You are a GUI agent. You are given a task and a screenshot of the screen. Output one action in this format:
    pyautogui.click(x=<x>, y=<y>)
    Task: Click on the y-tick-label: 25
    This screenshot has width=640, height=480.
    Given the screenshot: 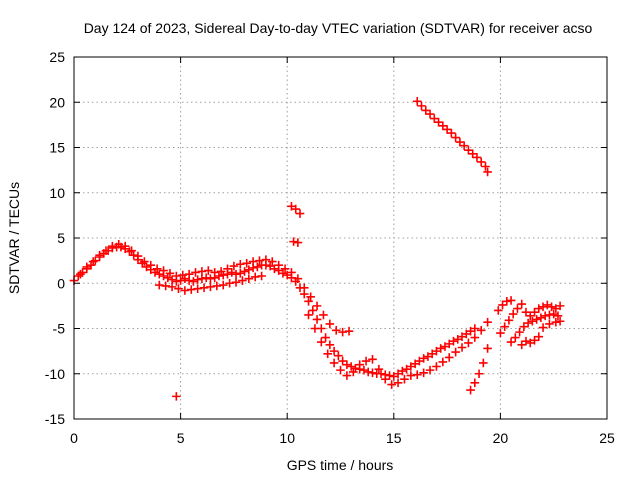 What is the action you would take?
    pyautogui.click(x=57, y=57)
    